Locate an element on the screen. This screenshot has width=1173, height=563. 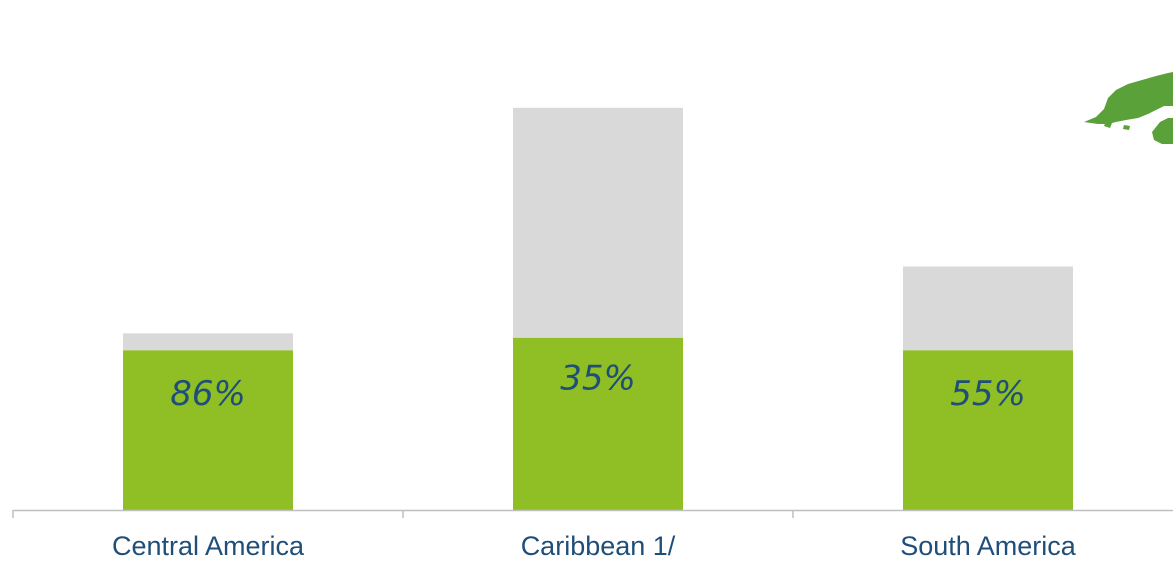
data-label-0: 86% is located at coordinates (208, 394).